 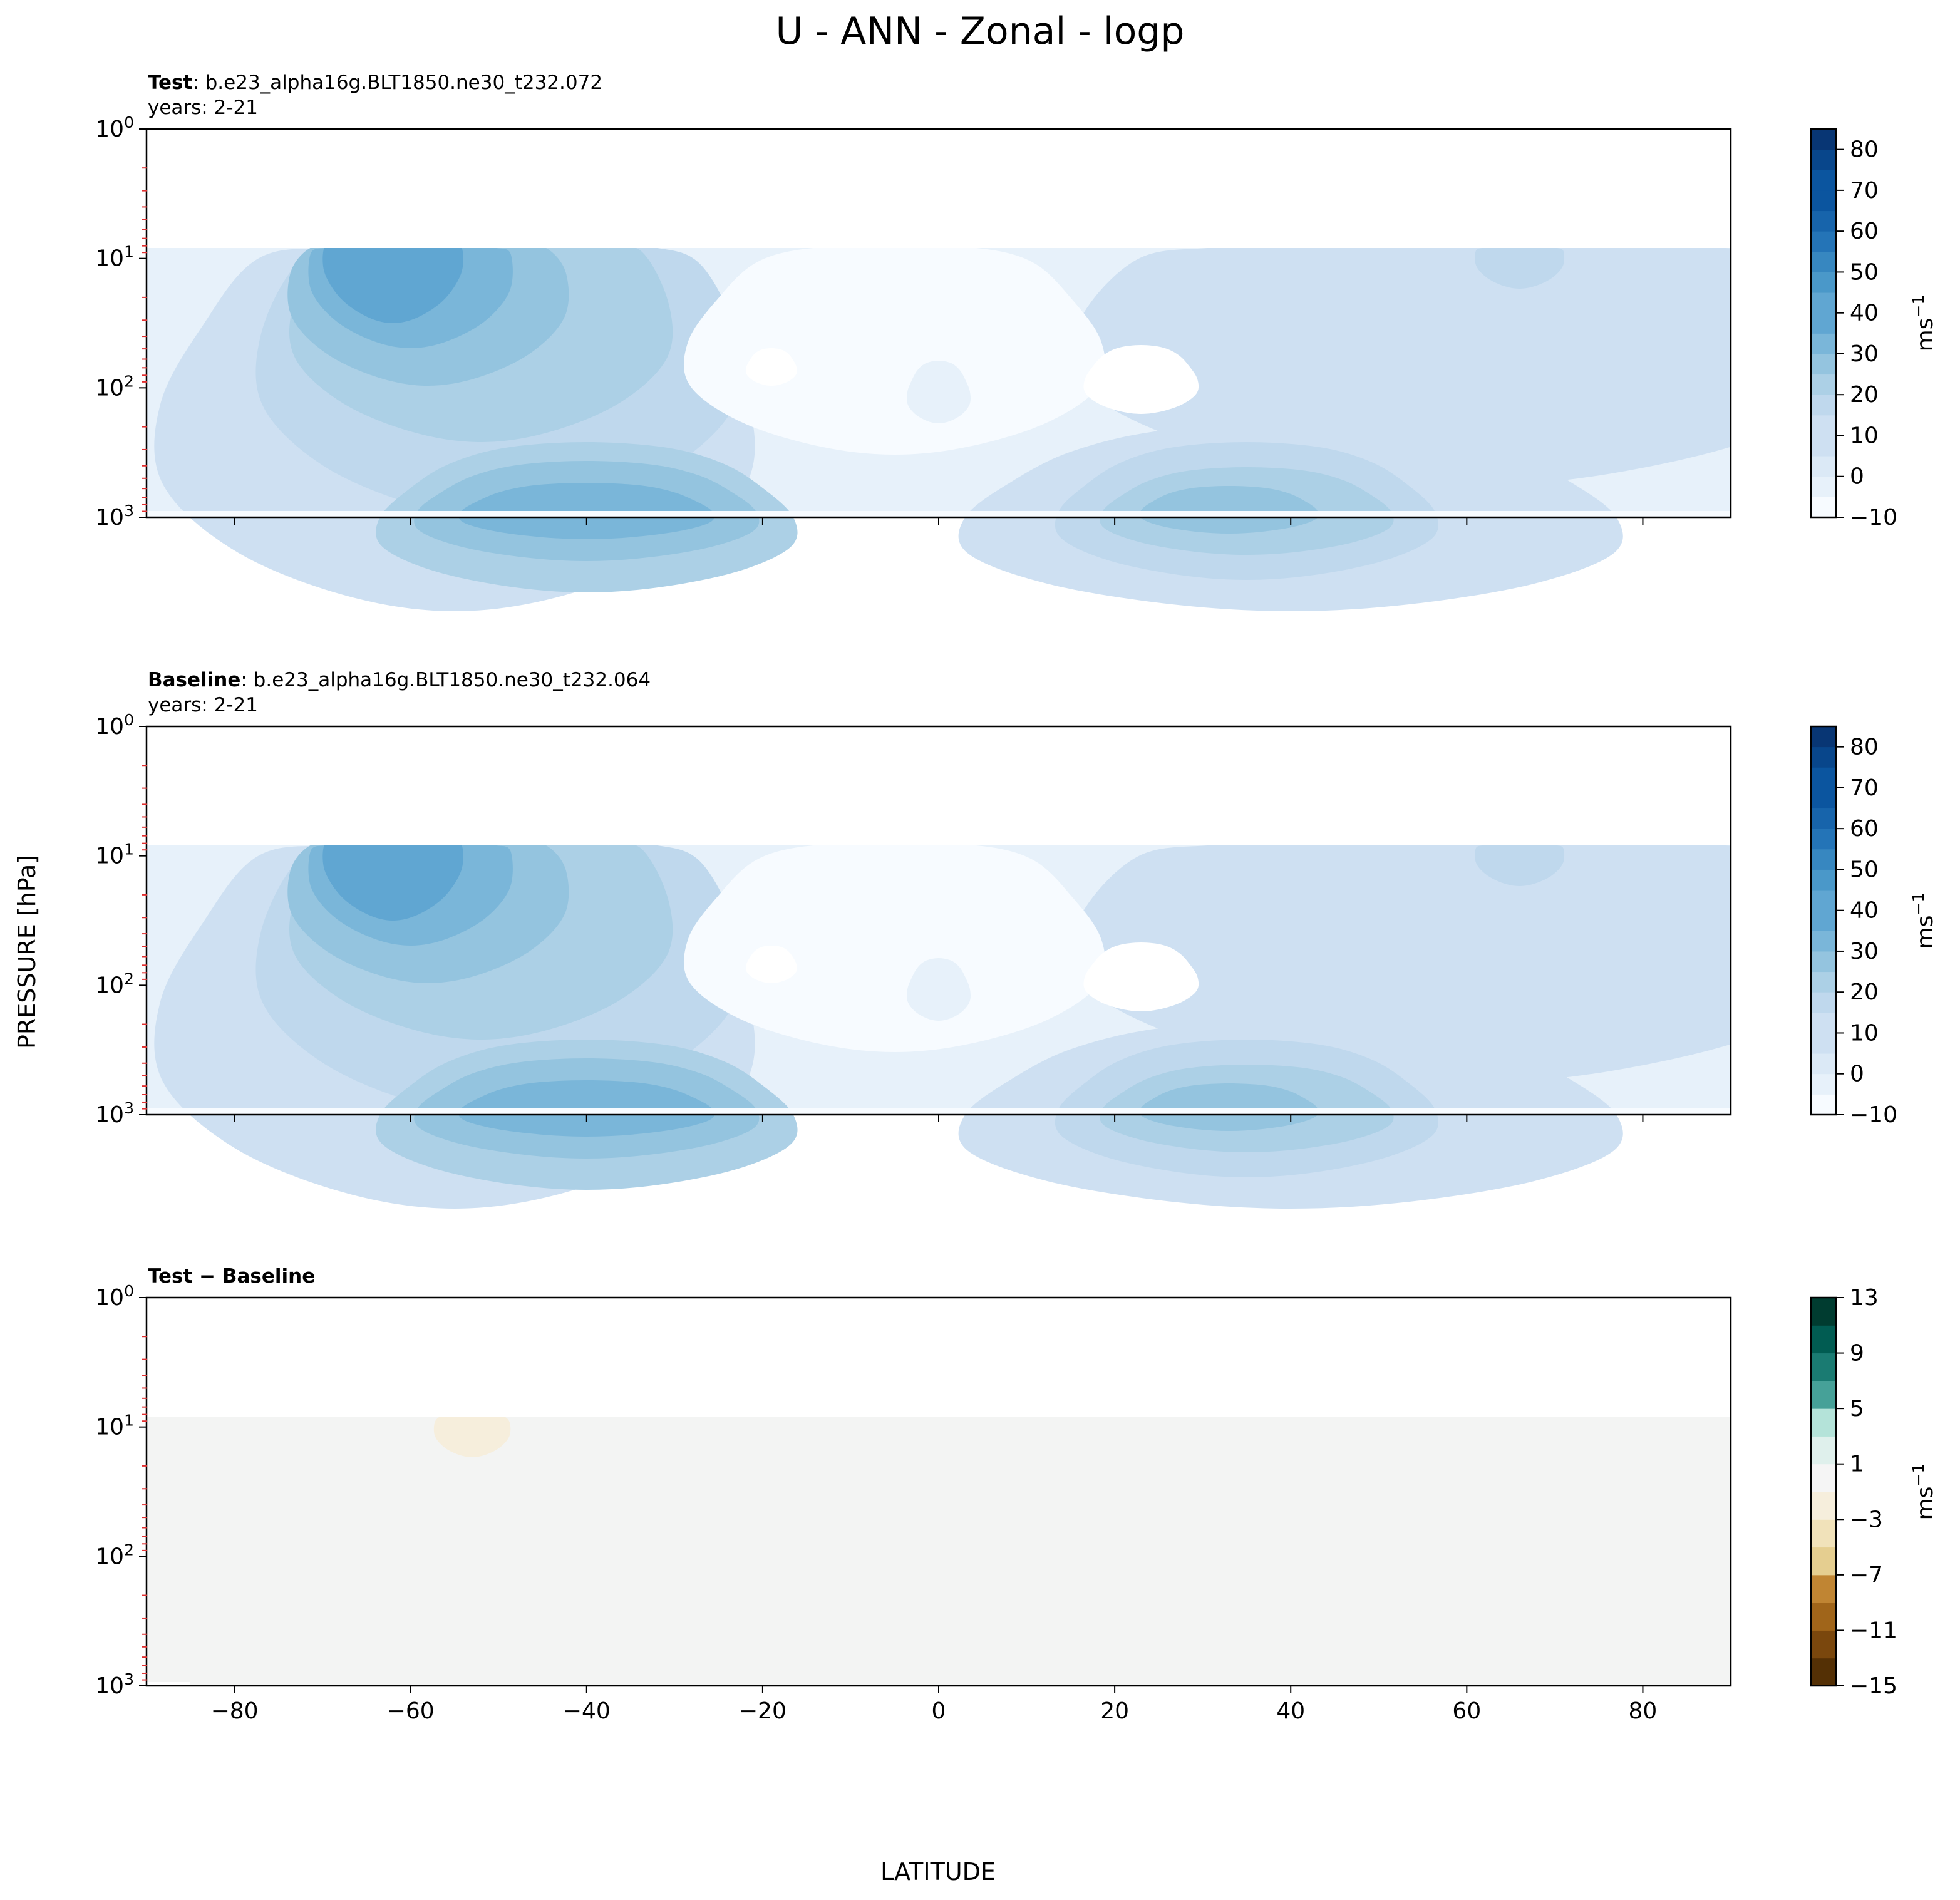 What do you see at coordinates (1866, 1575) in the screenshot?
I see `colorbar-tick-label: −7` at bounding box center [1866, 1575].